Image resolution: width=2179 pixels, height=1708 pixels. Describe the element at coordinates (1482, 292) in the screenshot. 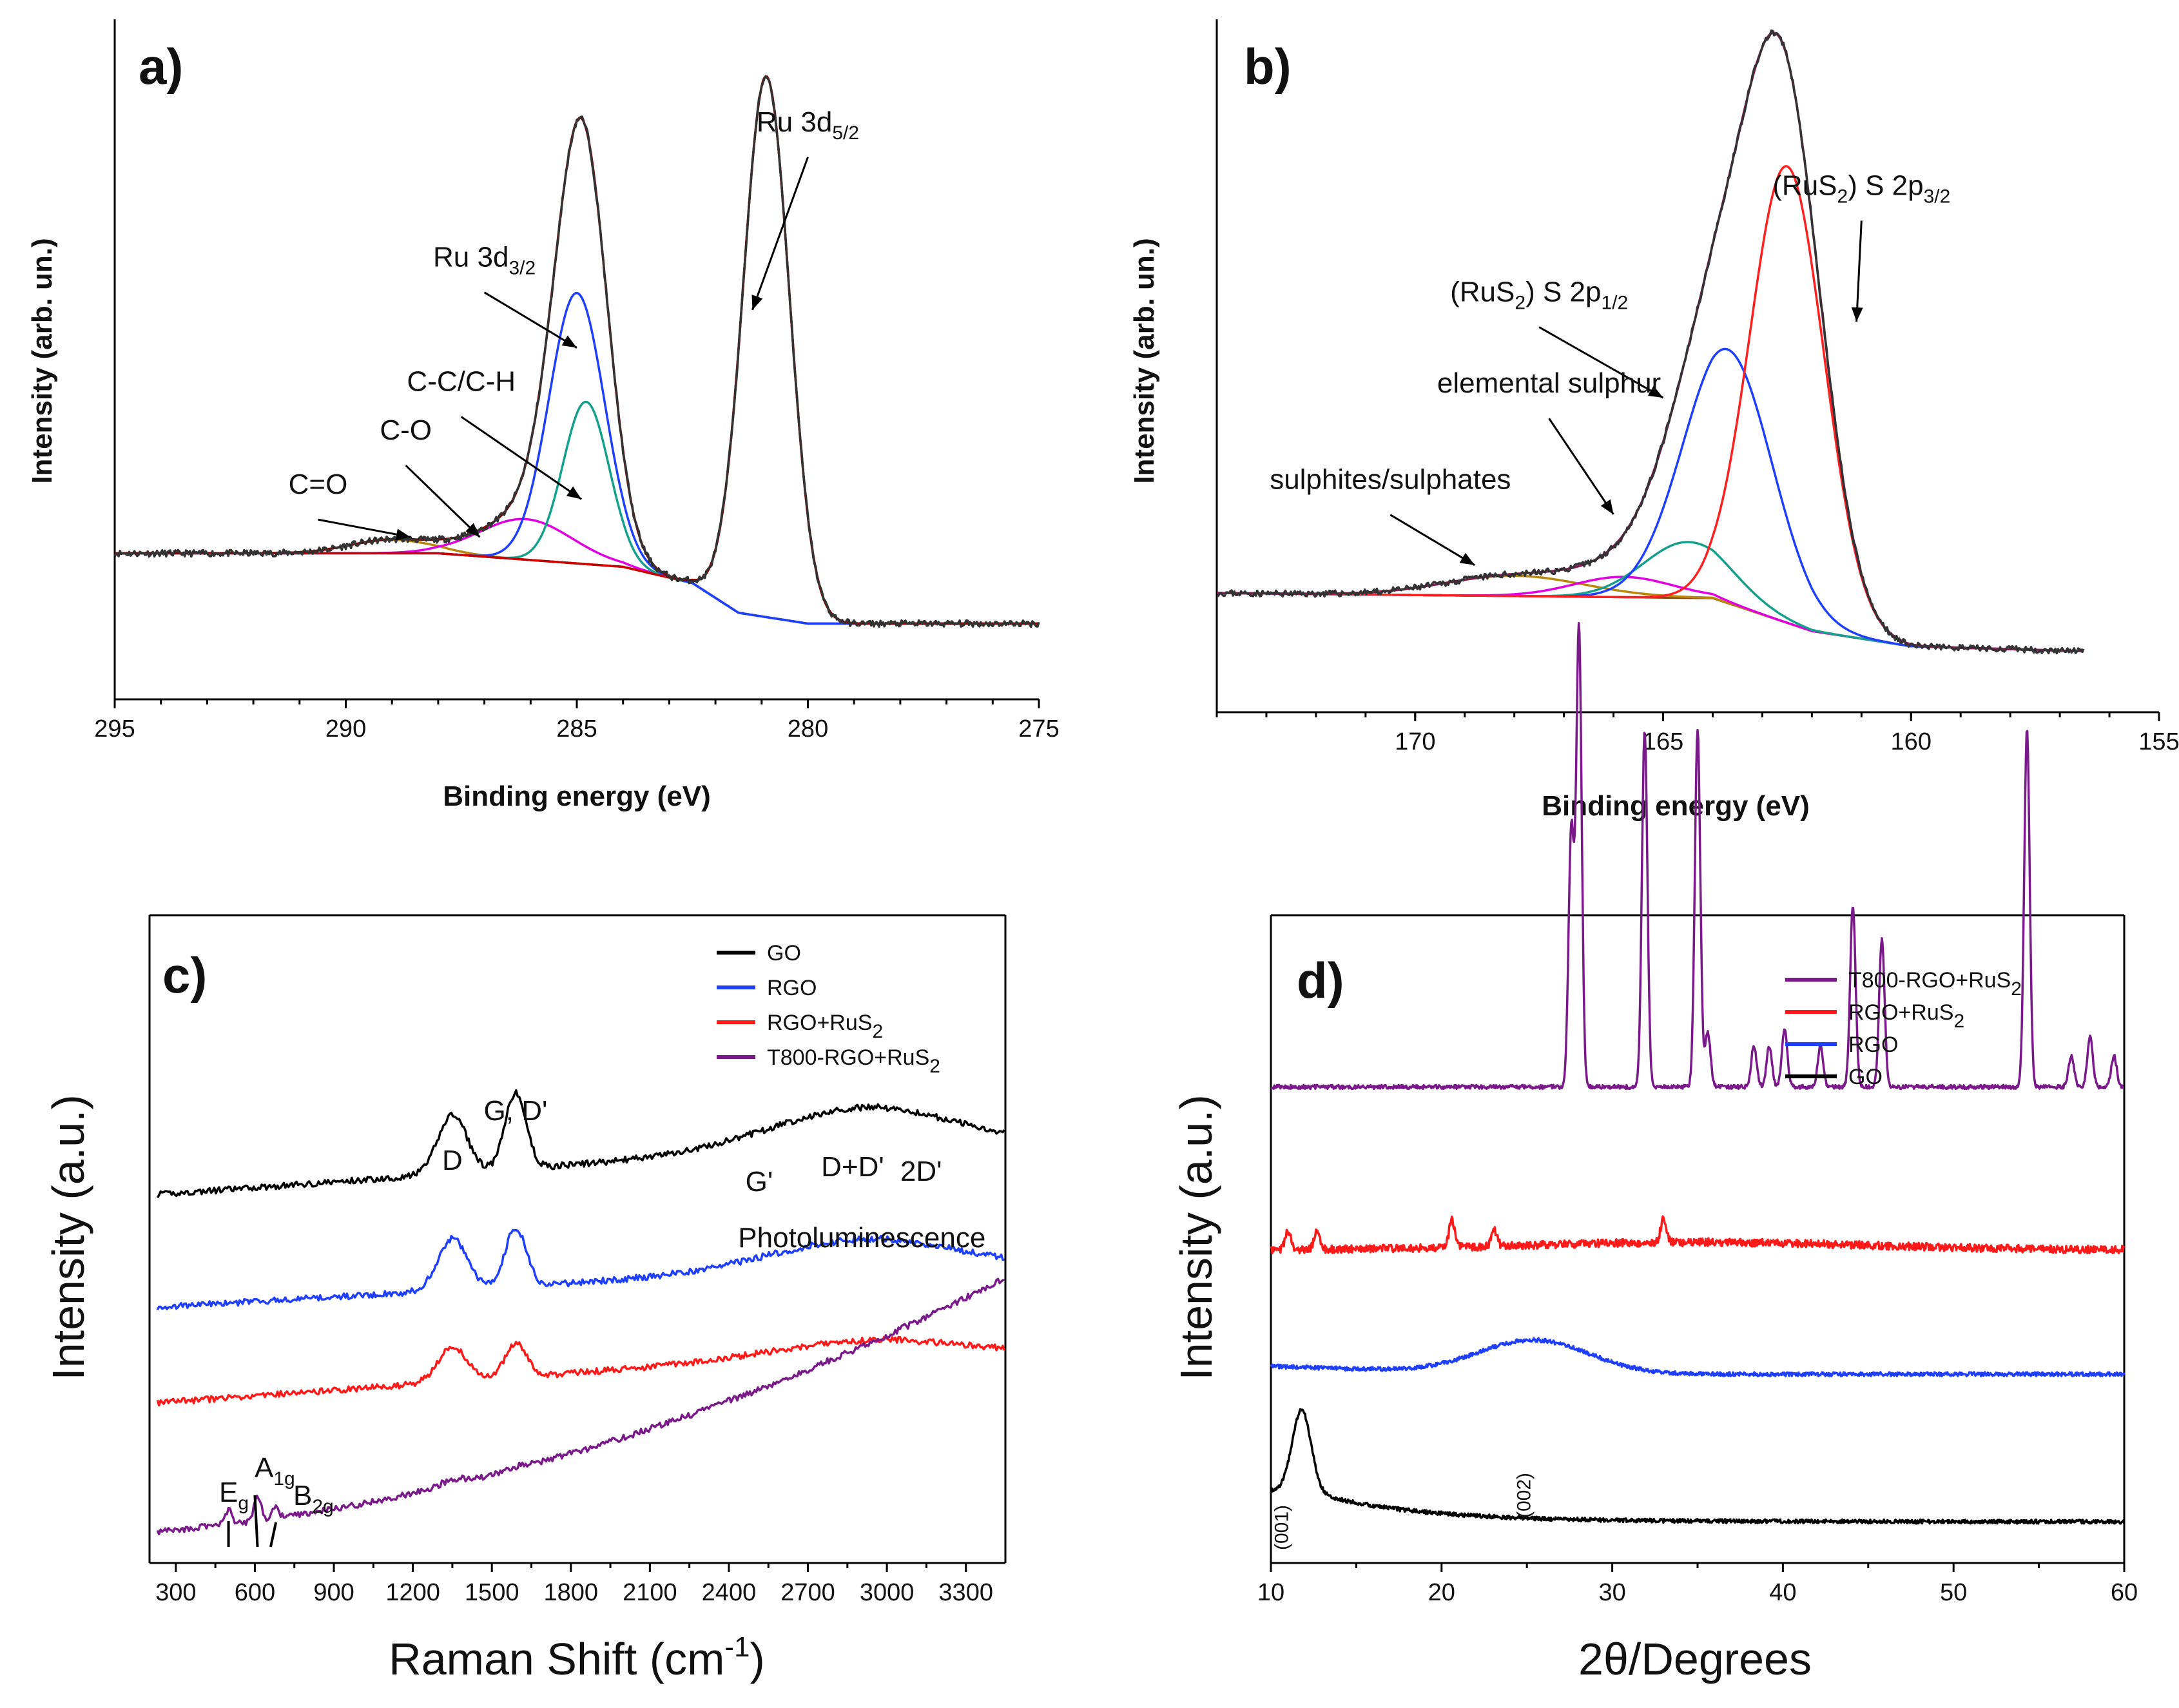

I see `b-annotation-1-part: (RuS` at that location.